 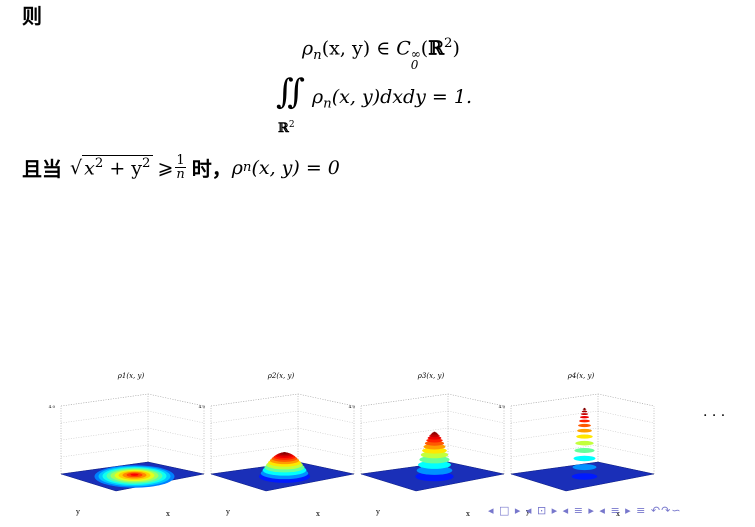 I want to click on fraction-denominator: n, so click(x=180, y=174).